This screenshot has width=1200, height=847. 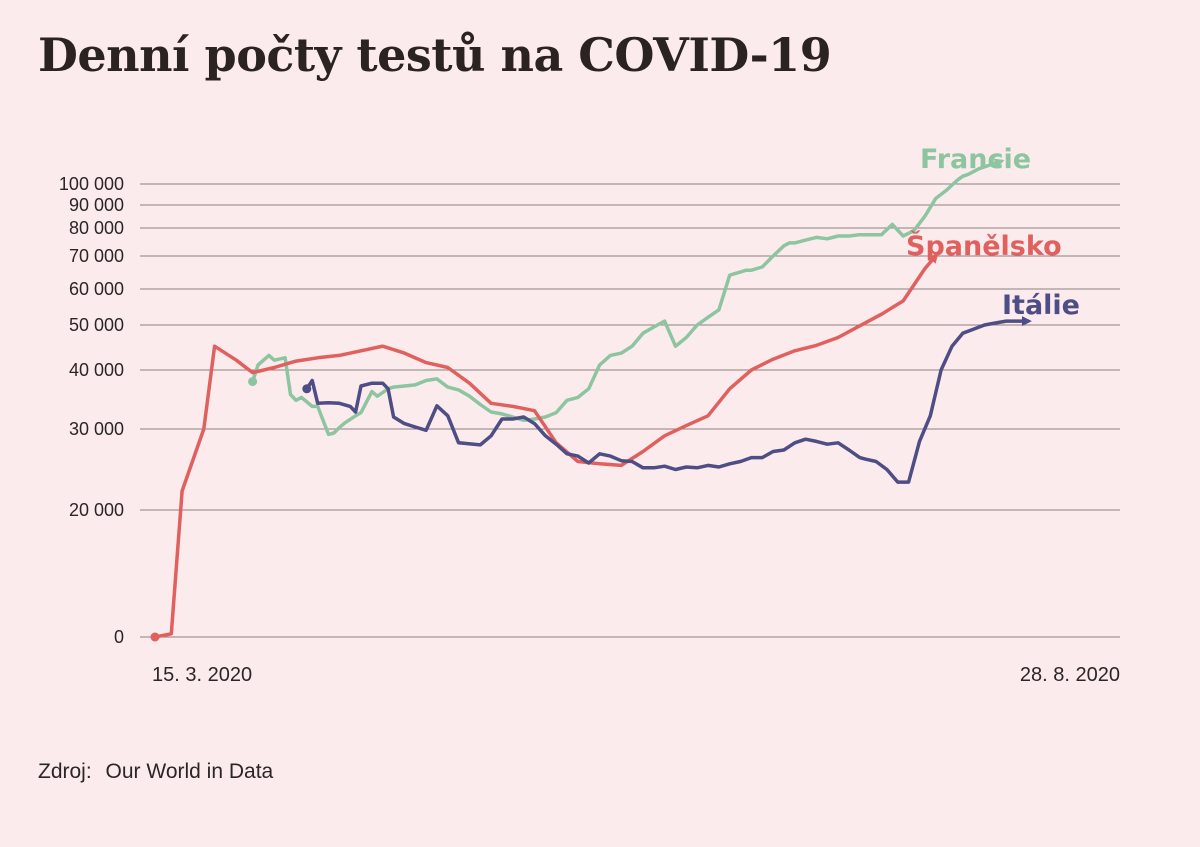 I want to click on series-label-1: Španělsko, so click(x=984, y=246).